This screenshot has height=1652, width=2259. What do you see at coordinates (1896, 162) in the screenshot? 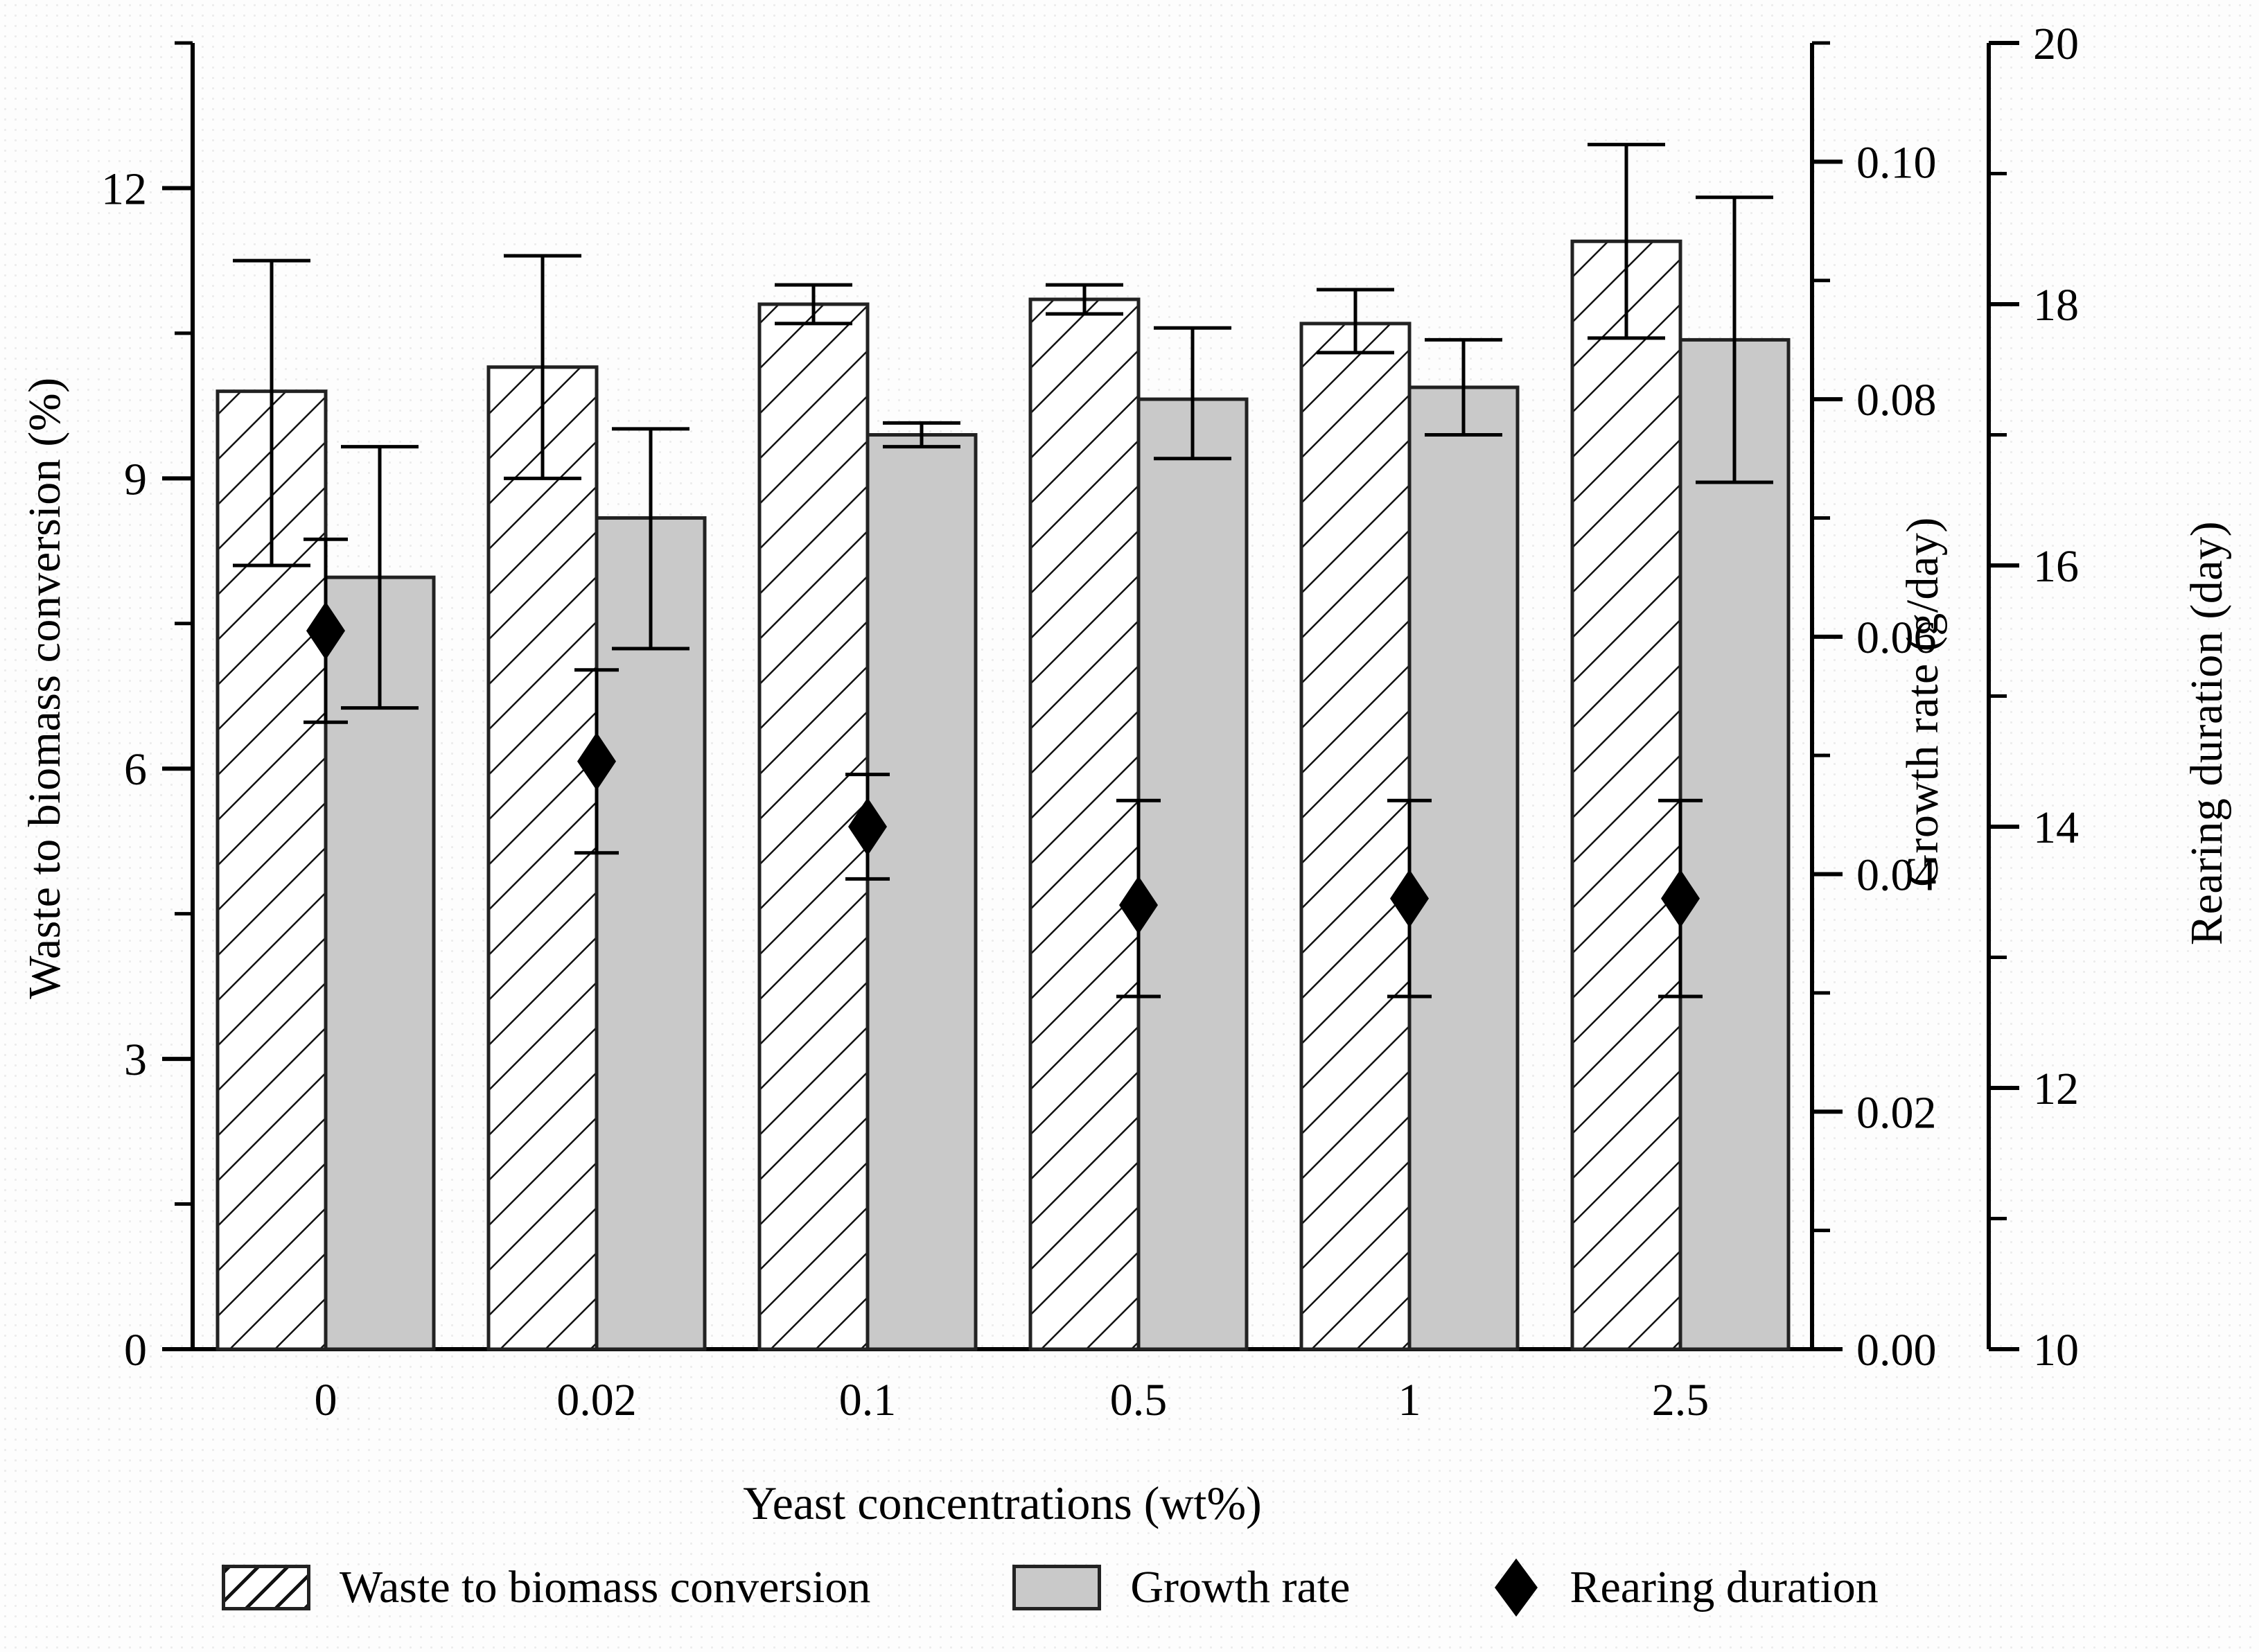
I see `growth-axis-tick-label: 0.10` at bounding box center [1896, 162].